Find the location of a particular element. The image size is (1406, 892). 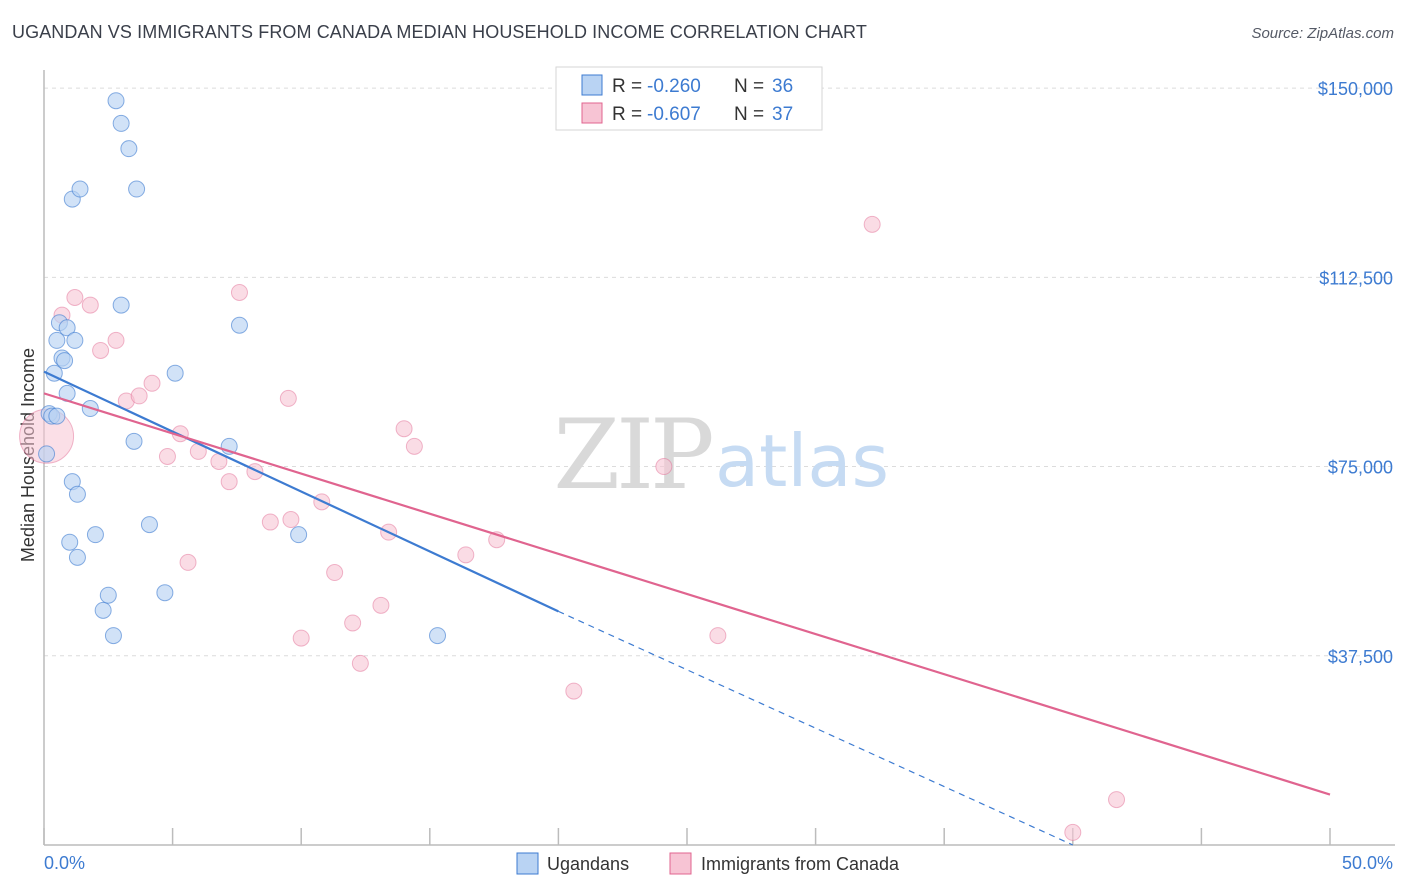

watermark-atlas: atlas is located at coordinates (802, 461).